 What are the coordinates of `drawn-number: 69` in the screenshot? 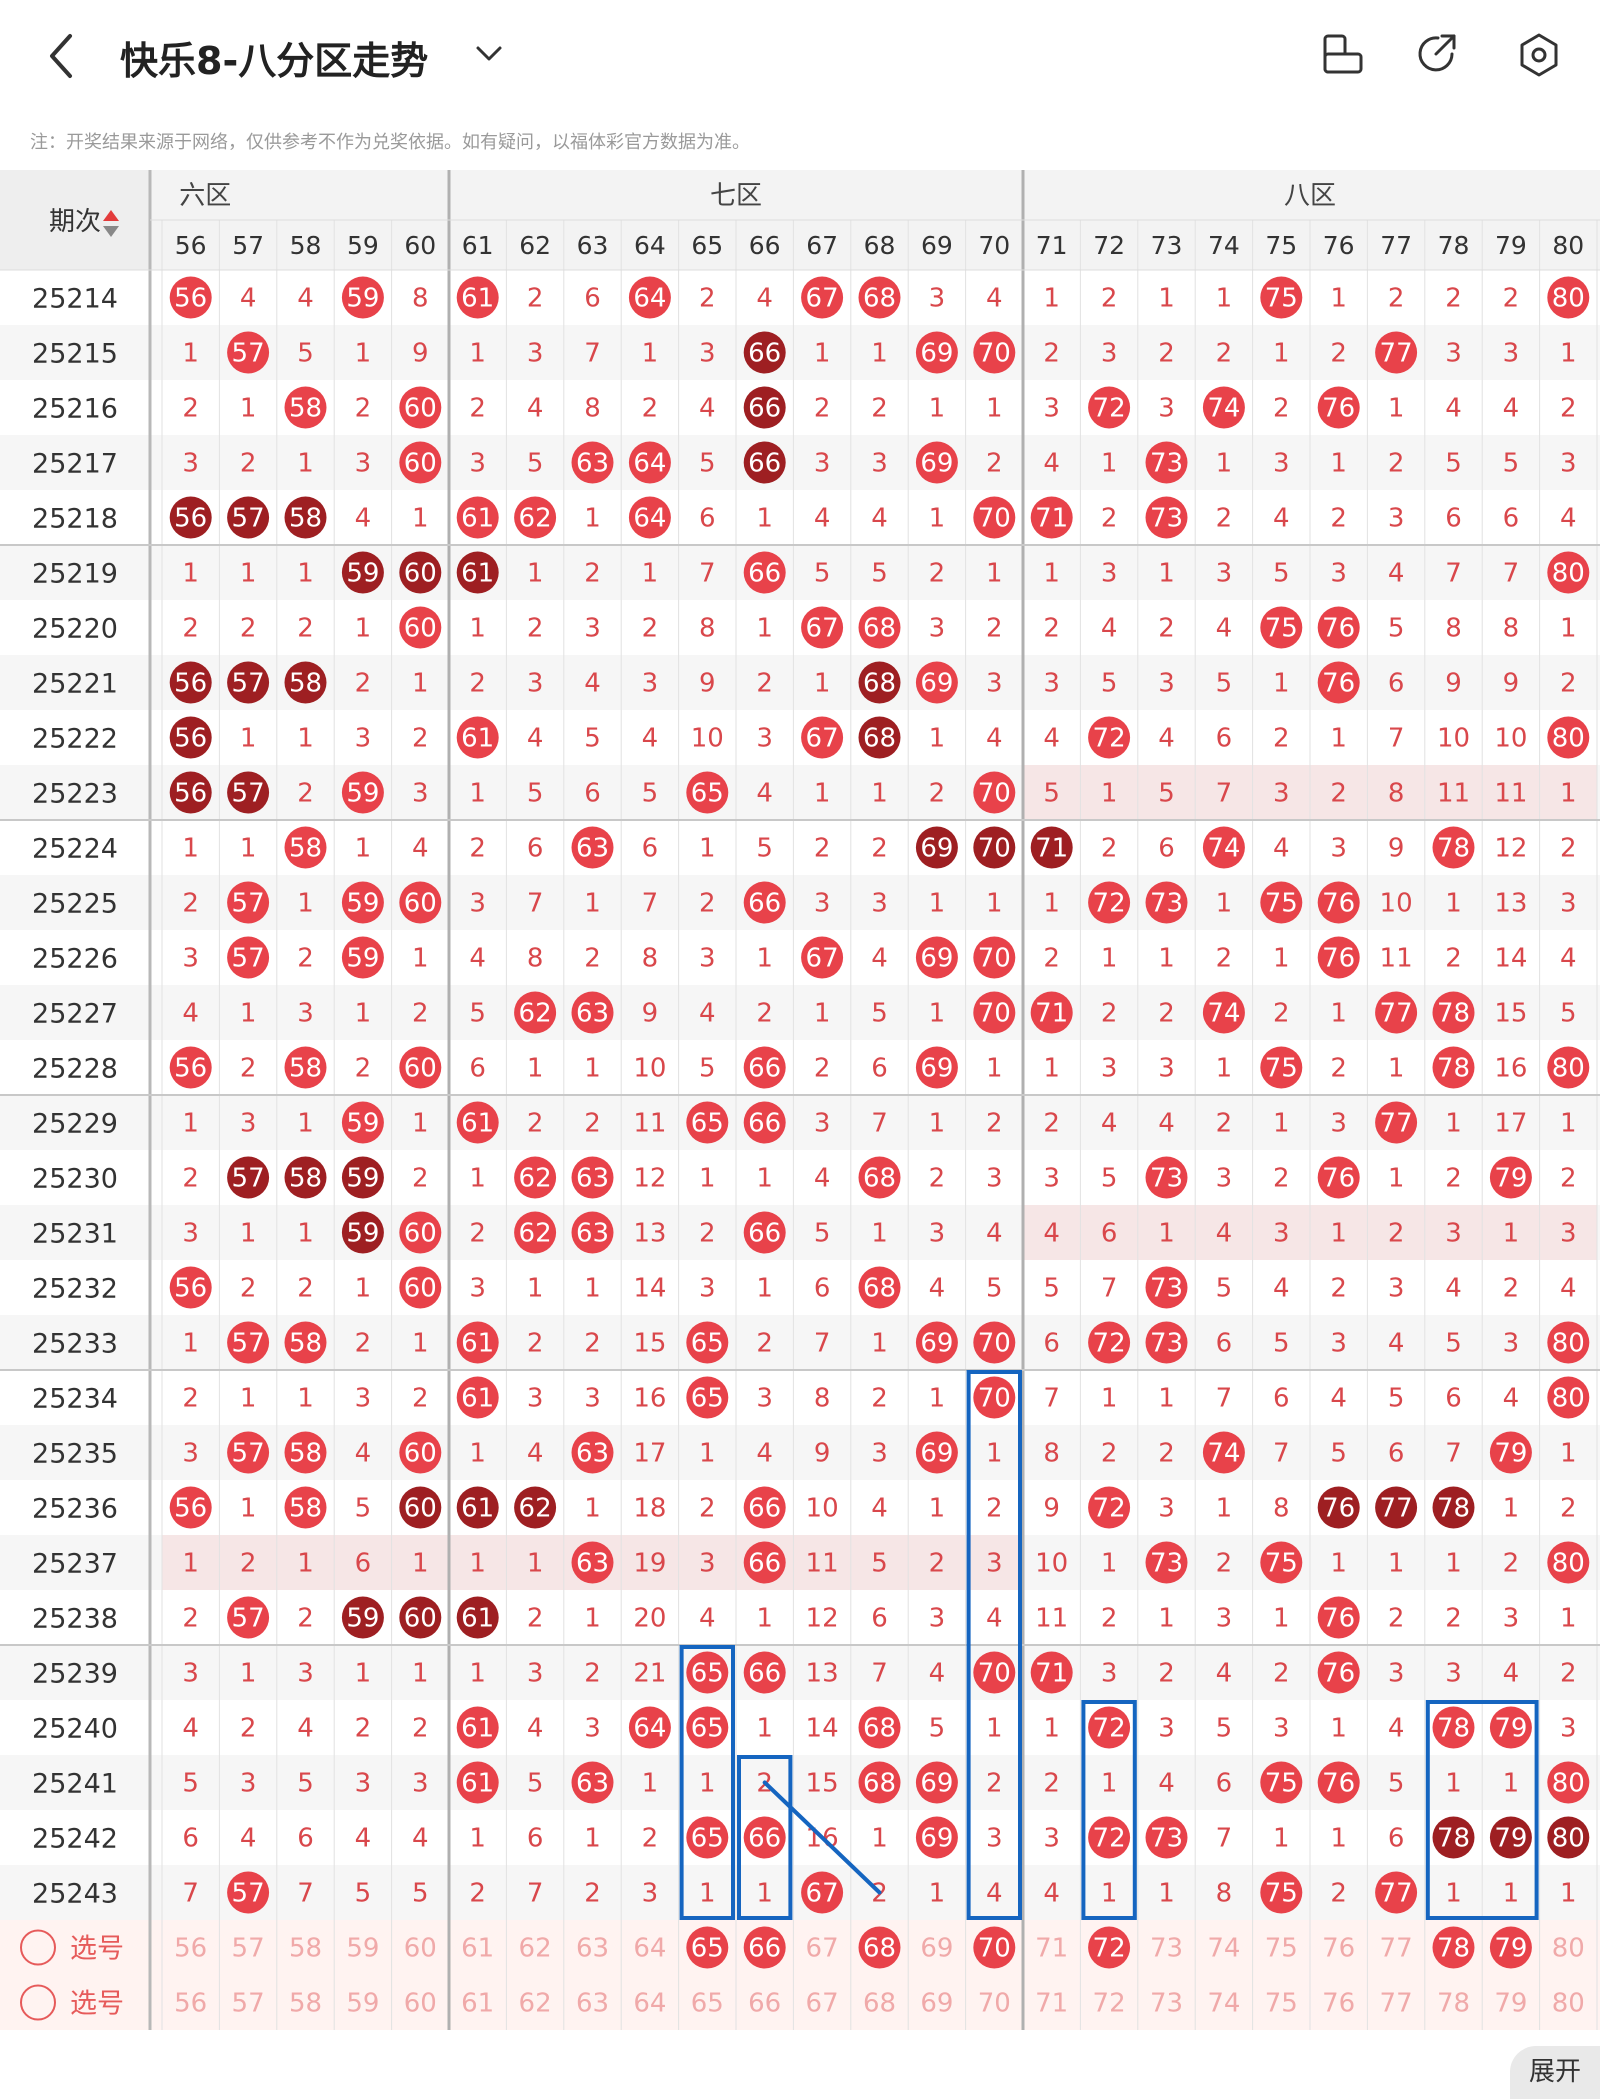 It's located at (936, 684).